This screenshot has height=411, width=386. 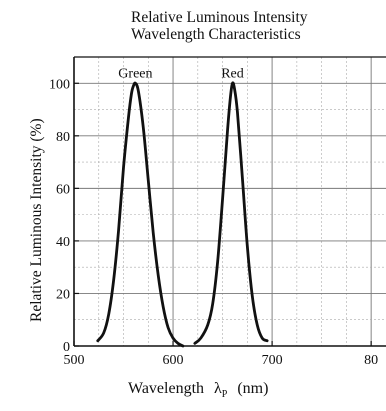 What do you see at coordinates (180, 73) in the screenshot?
I see `series-labels: Green Red` at bounding box center [180, 73].